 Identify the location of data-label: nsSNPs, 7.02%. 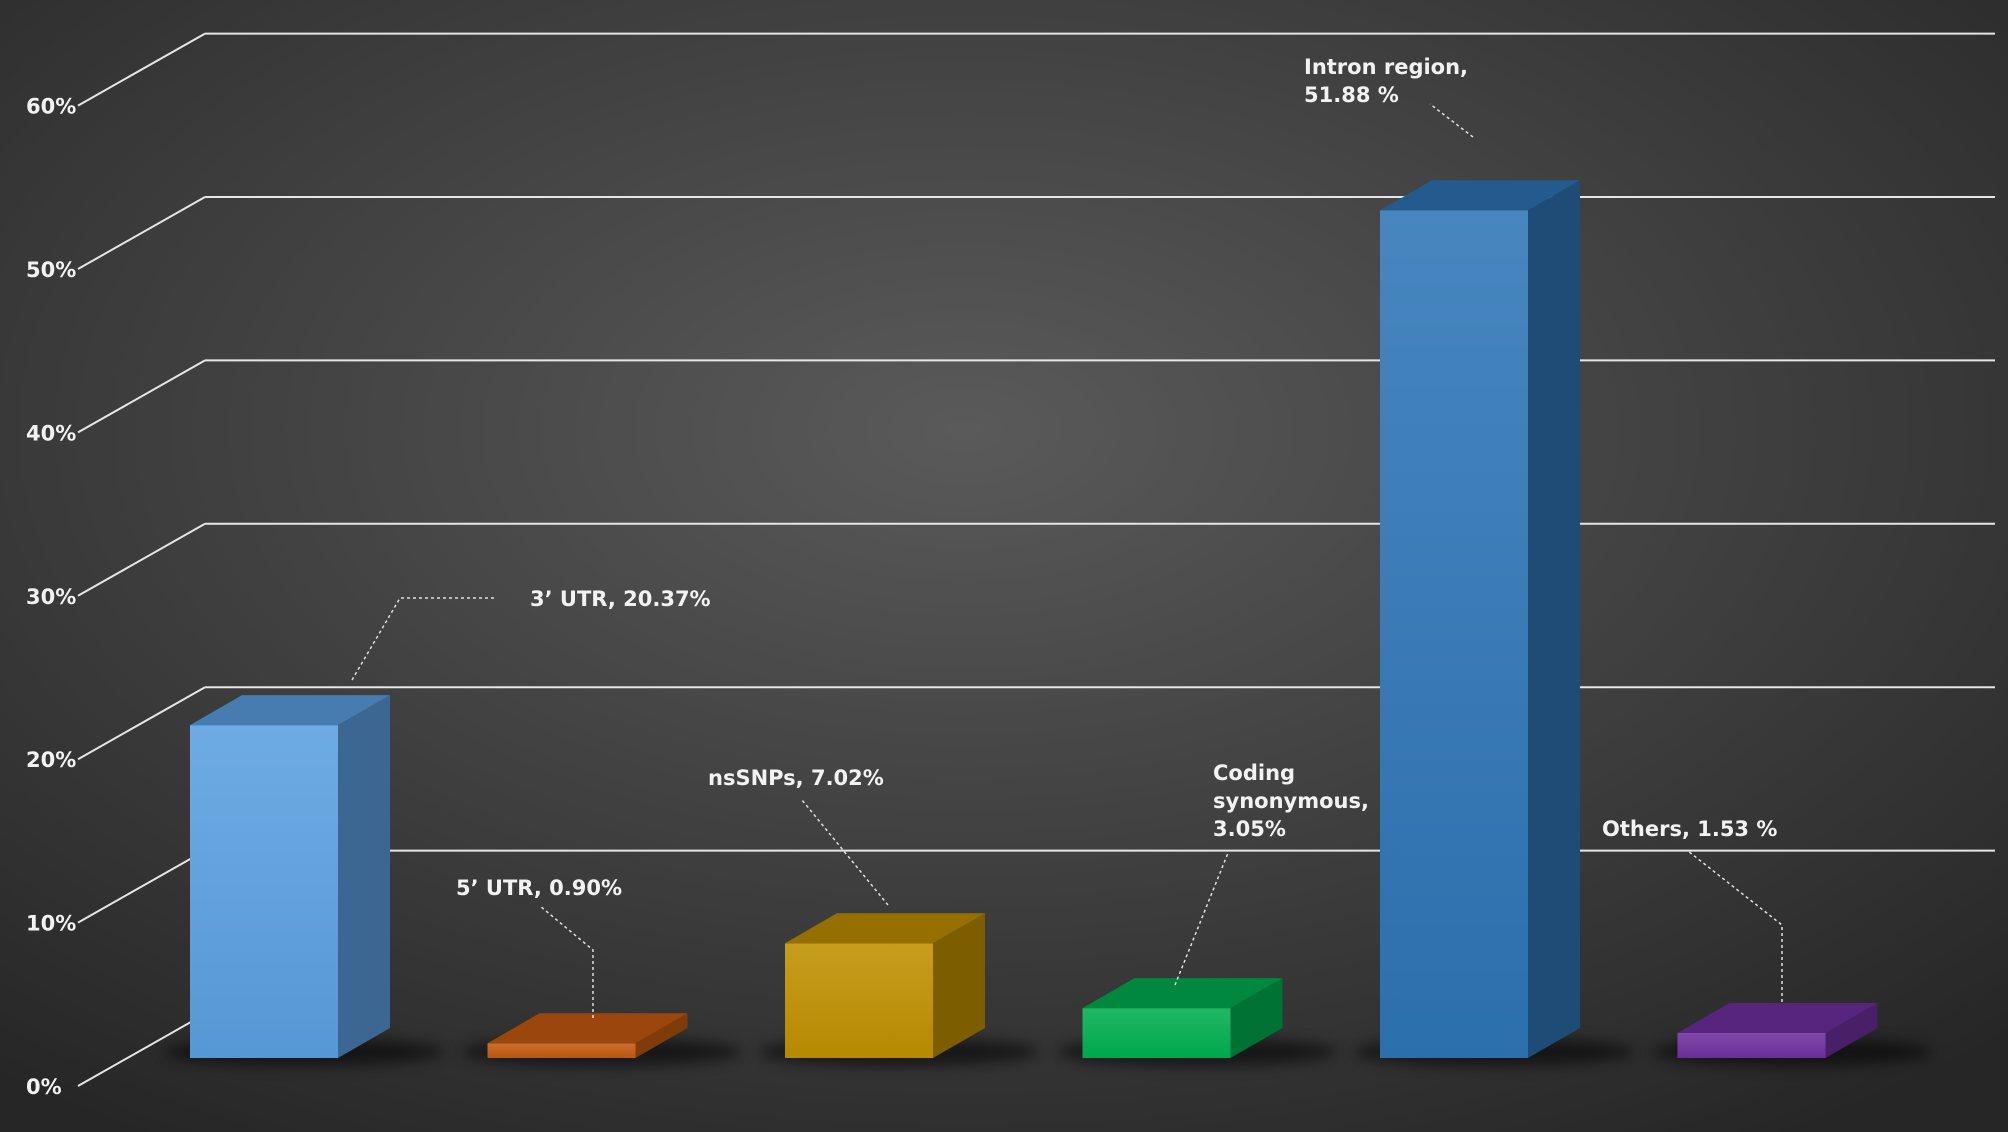
(798, 836).